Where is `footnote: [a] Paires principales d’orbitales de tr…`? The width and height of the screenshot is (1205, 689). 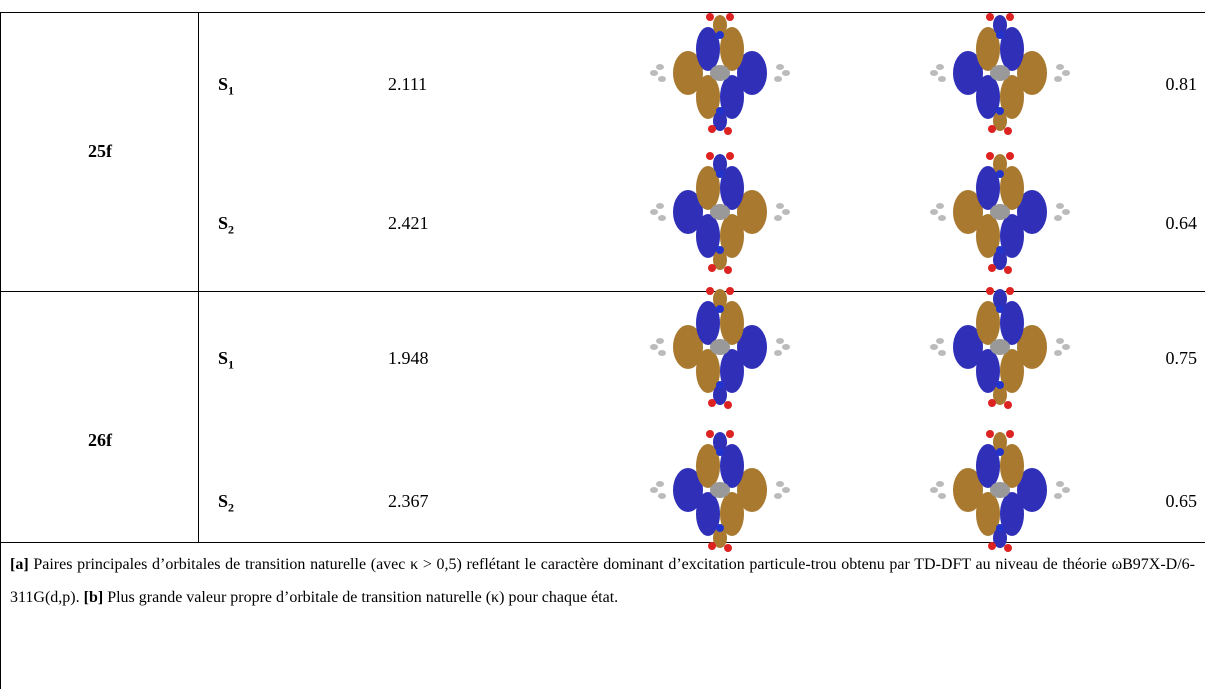 footnote: [a] Paires principales d’orbitales de tr… is located at coordinates (602, 581).